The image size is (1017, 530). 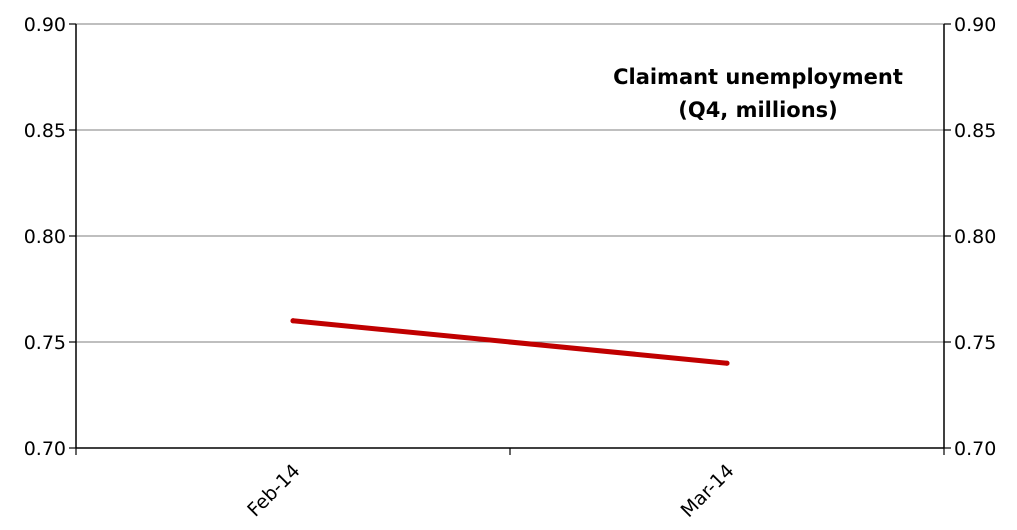 What do you see at coordinates (975, 343) in the screenshot?
I see `right-y-tick-label: 0.75` at bounding box center [975, 343].